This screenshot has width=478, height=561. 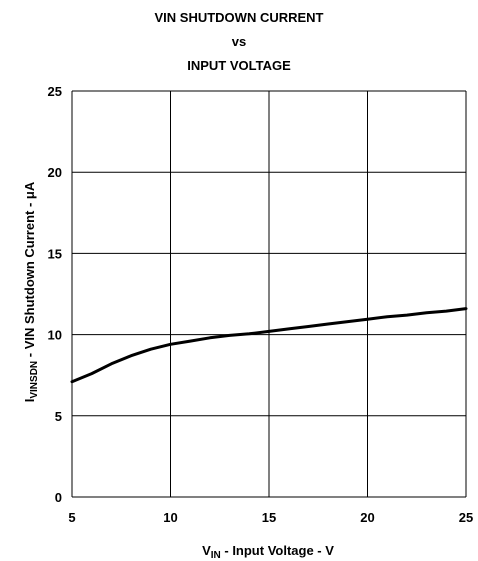 What do you see at coordinates (58, 416) in the screenshot?
I see `y-tick-label: 5` at bounding box center [58, 416].